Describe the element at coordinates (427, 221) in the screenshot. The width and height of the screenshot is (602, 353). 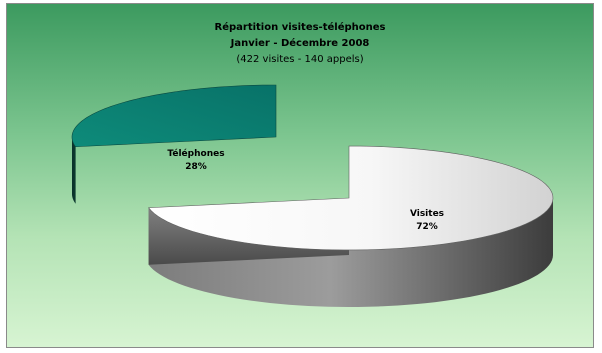
I see `slice-label-visites: Visites 72%` at that location.